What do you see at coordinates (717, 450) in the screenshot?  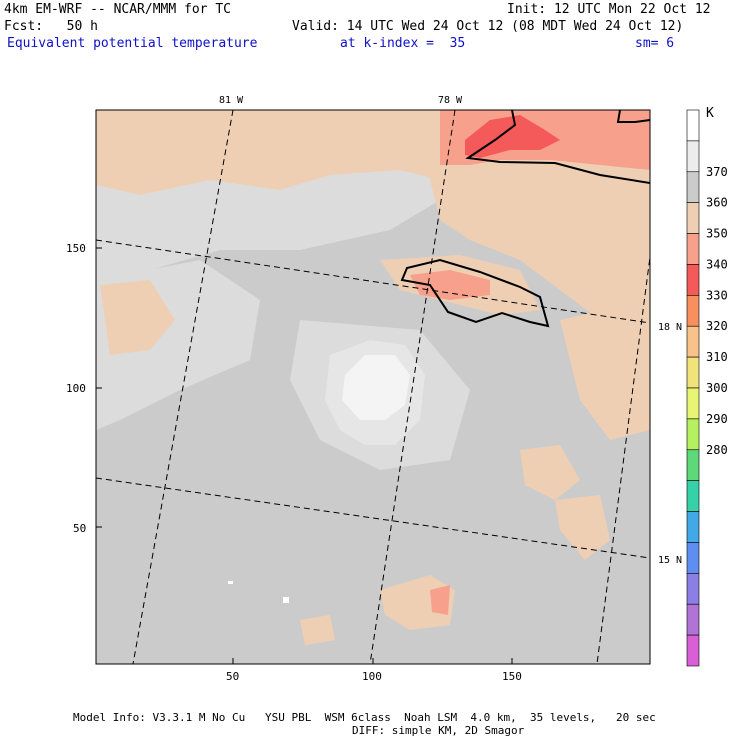 I see `colorbar-level-label: 280` at bounding box center [717, 450].